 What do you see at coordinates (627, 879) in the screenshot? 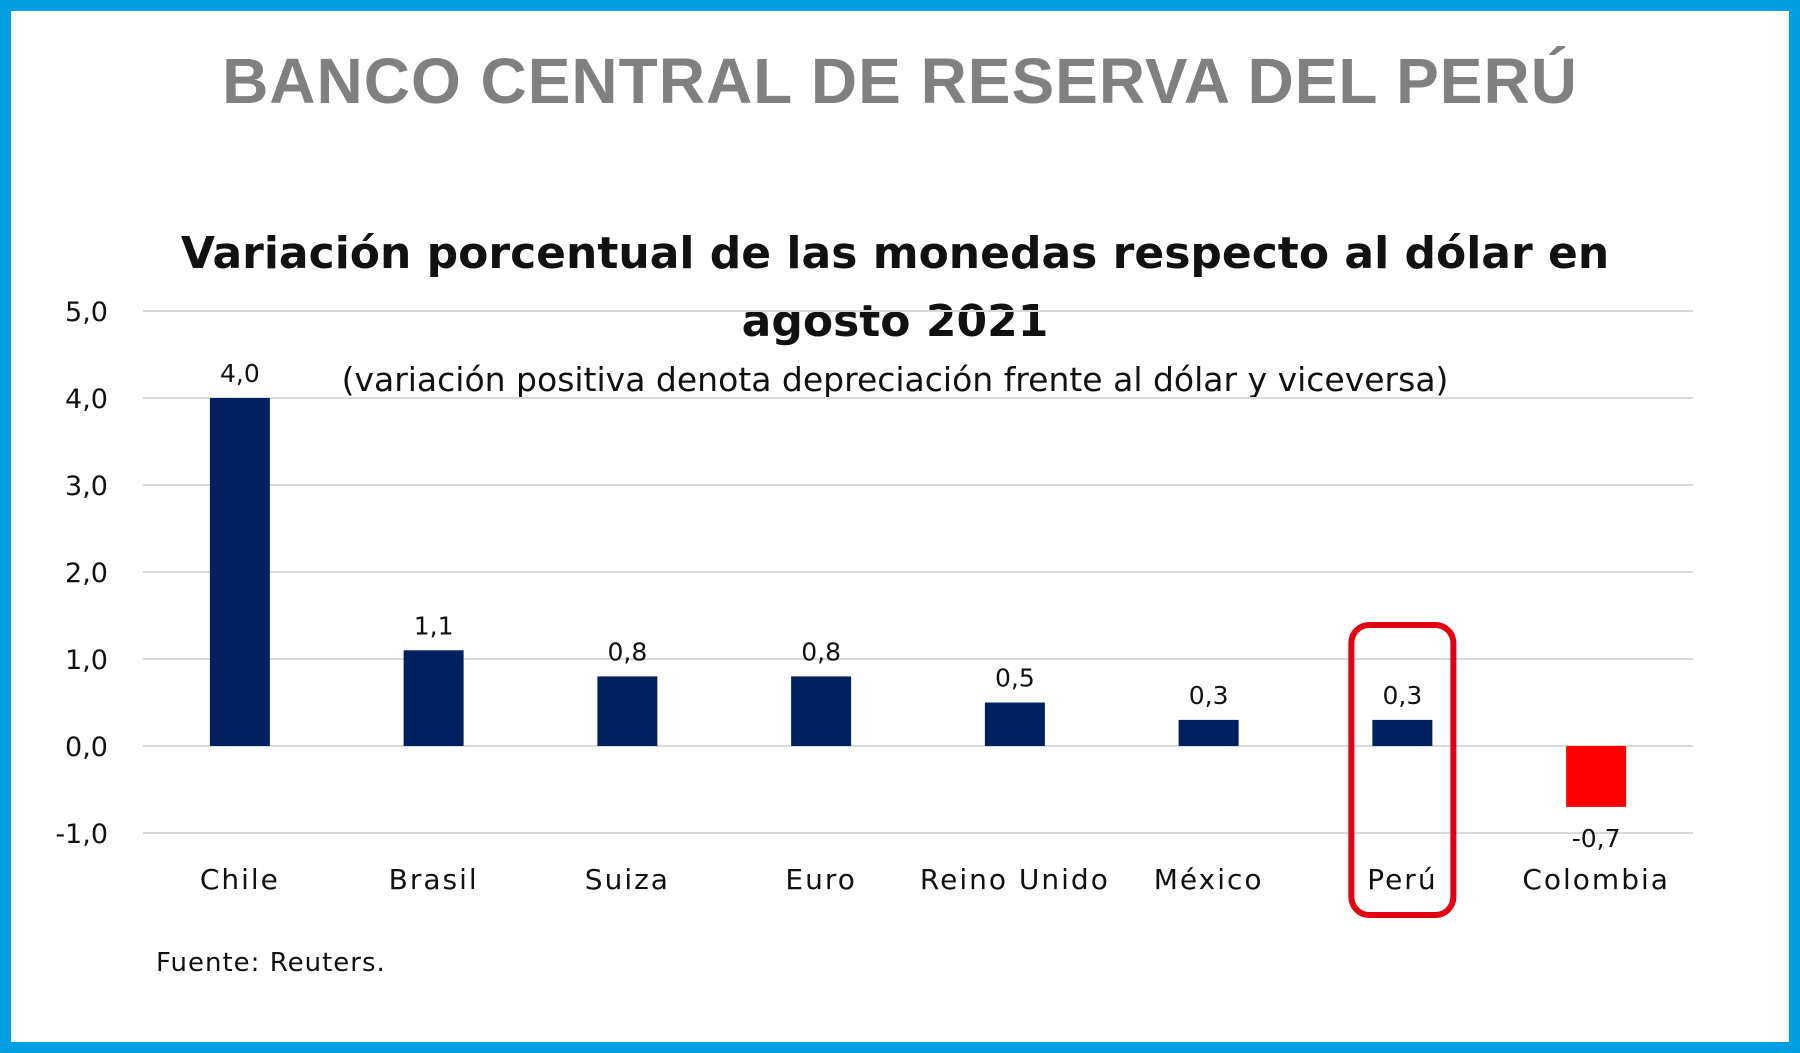
I see `x-tick-label: Suiza` at bounding box center [627, 879].